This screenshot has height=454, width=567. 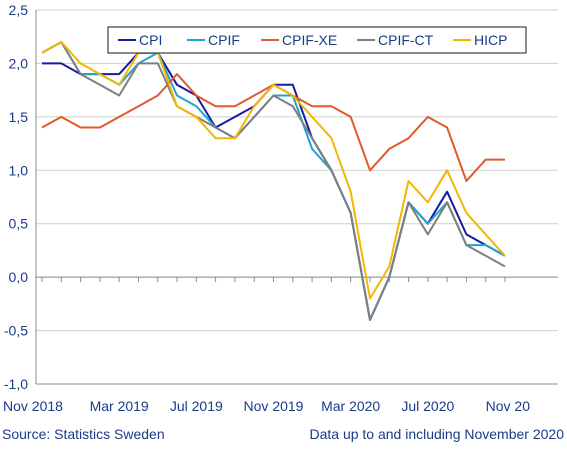 What do you see at coordinates (33, 406) in the screenshot?
I see `x-tick-label: Nov 2018` at bounding box center [33, 406].